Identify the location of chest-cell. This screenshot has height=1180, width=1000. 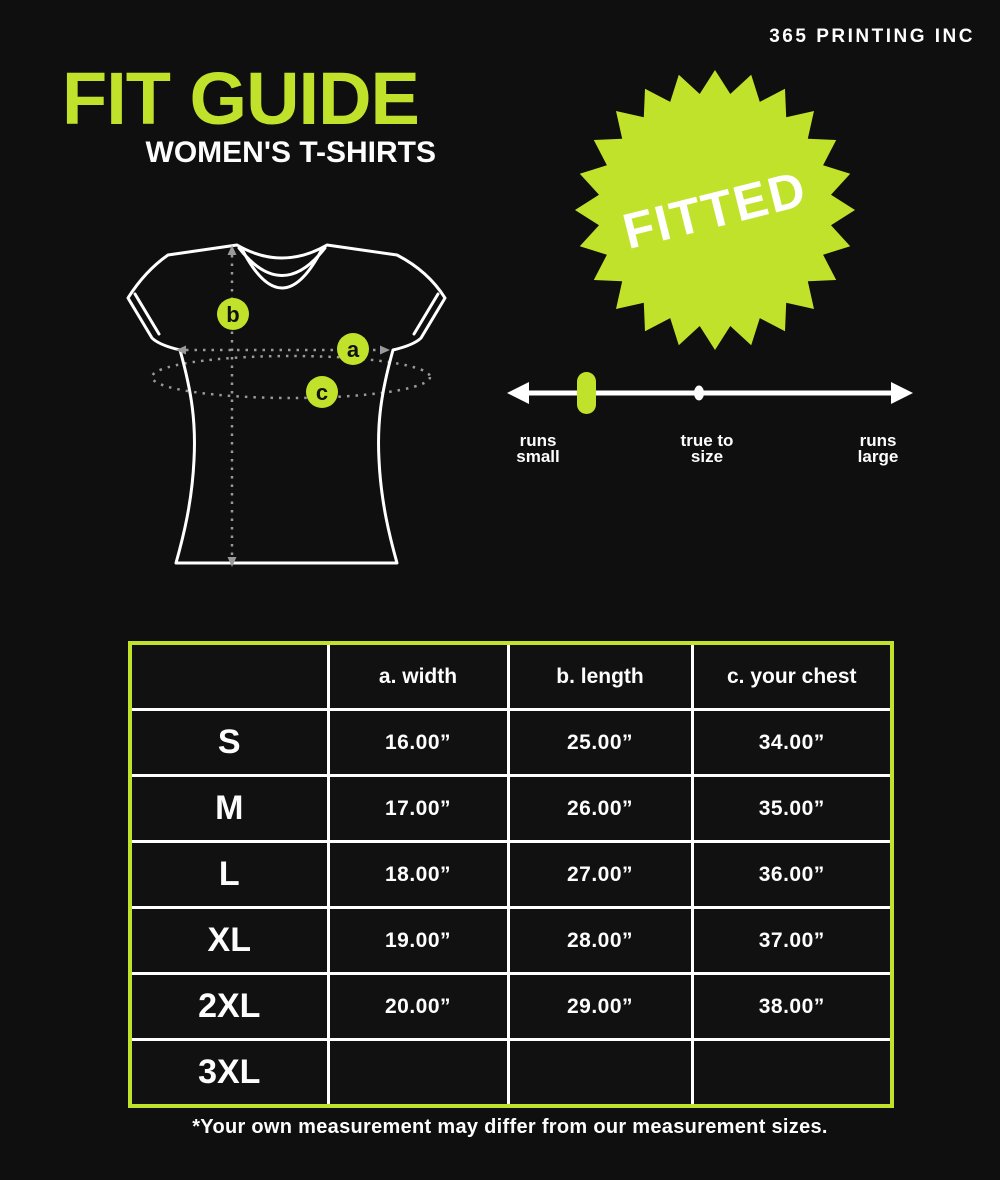
(792, 1073).